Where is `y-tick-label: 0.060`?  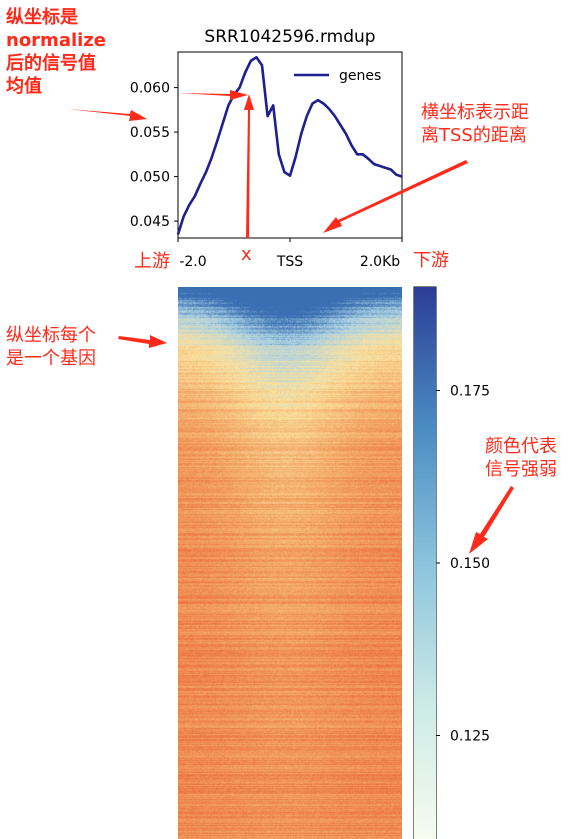 y-tick-label: 0.060 is located at coordinates (150, 89).